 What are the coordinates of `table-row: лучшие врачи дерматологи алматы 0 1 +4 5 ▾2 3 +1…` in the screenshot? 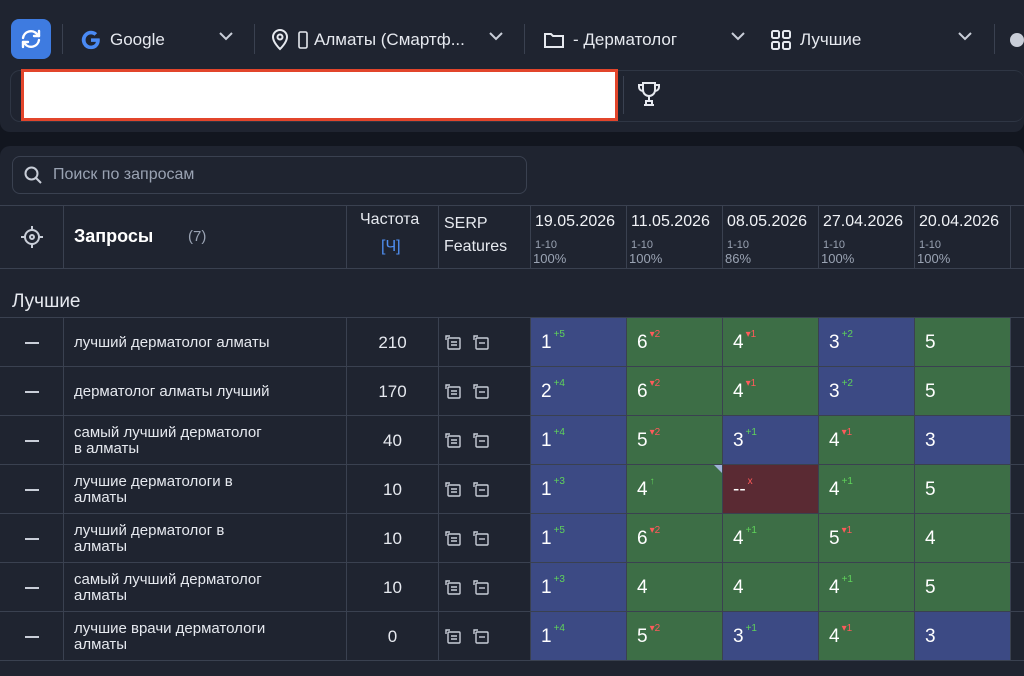 It's located at (512, 636).